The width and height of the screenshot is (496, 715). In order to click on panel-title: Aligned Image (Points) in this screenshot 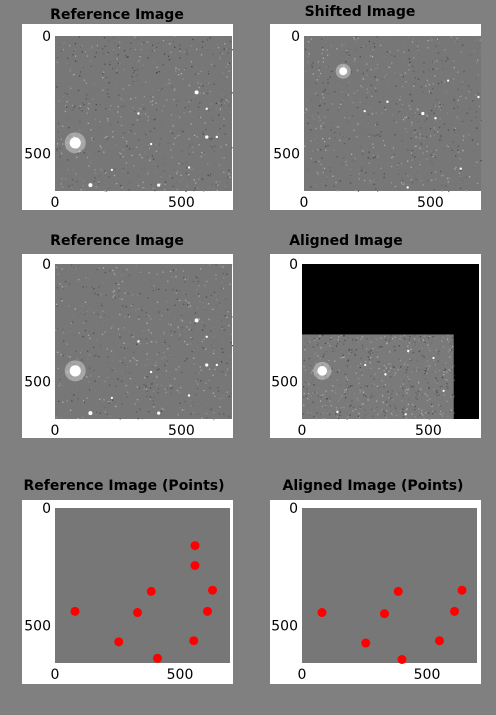, I will do `click(373, 486)`.